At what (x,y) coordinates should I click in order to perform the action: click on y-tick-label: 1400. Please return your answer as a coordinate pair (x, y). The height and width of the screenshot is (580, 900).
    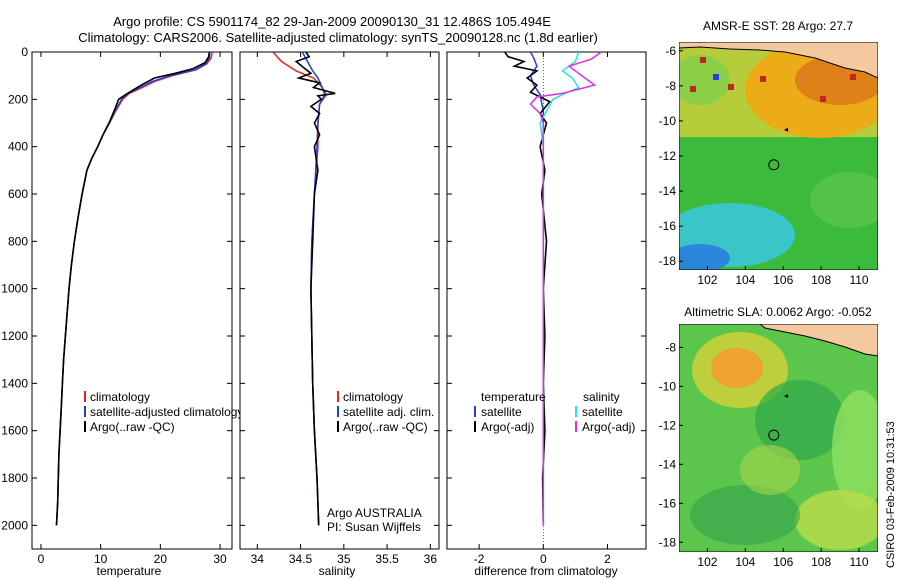
    Looking at the image, I should click on (14, 383).